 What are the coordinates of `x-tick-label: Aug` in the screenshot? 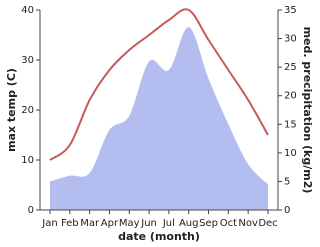 It's located at (189, 223).